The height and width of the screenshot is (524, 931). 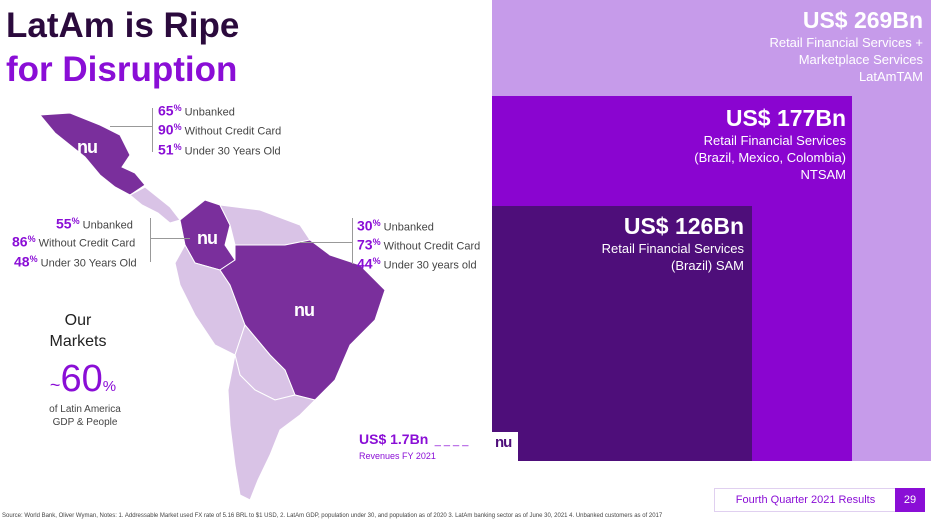 I want to click on tam-value: US$ 269Bn, so click(x=862, y=20).